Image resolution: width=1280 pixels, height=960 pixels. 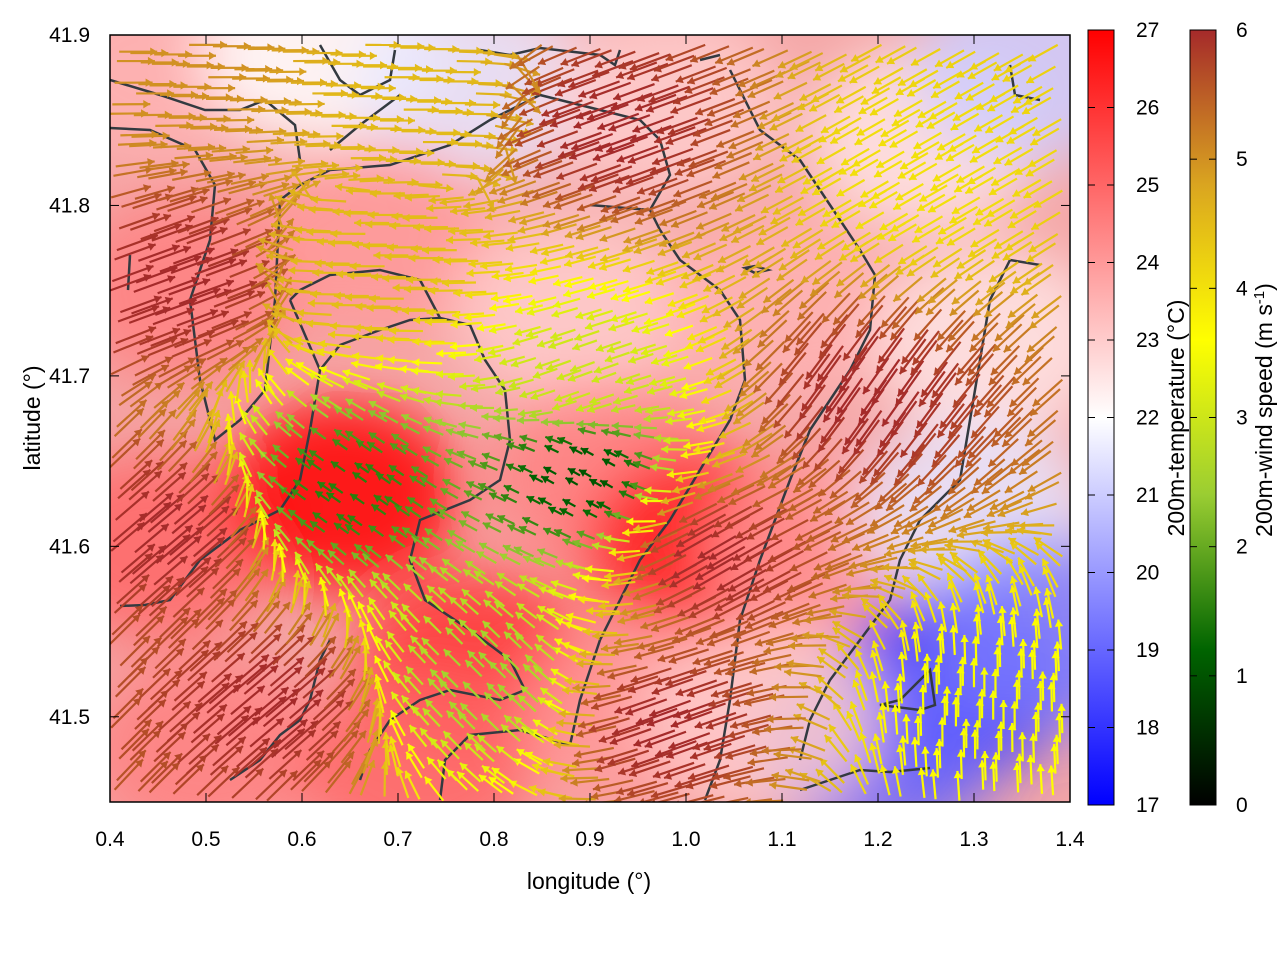 What do you see at coordinates (110, 839) in the screenshot?
I see `x-tick-label: 0.4` at bounding box center [110, 839].